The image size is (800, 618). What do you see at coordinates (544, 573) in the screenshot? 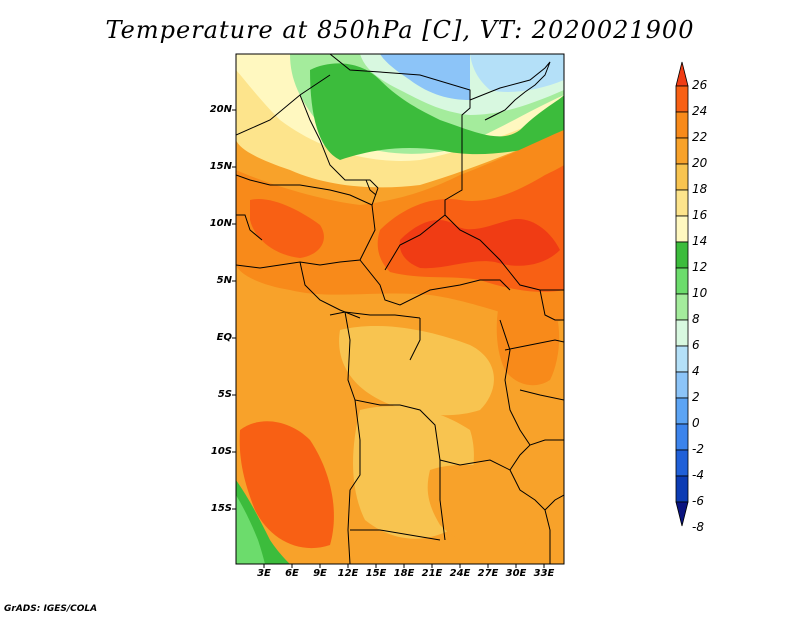
I see `lon-label: 33E` at bounding box center [544, 573].